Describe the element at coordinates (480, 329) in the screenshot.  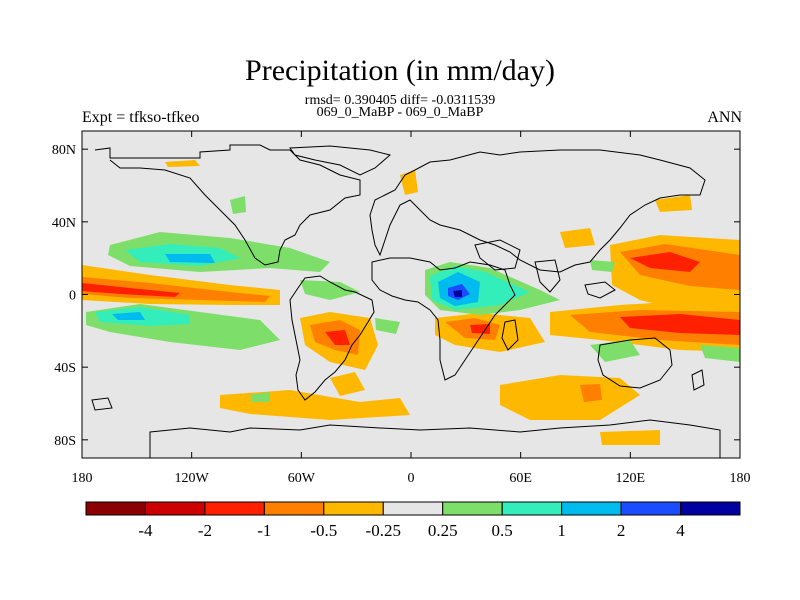
I see `southern-africa-peak` at that location.